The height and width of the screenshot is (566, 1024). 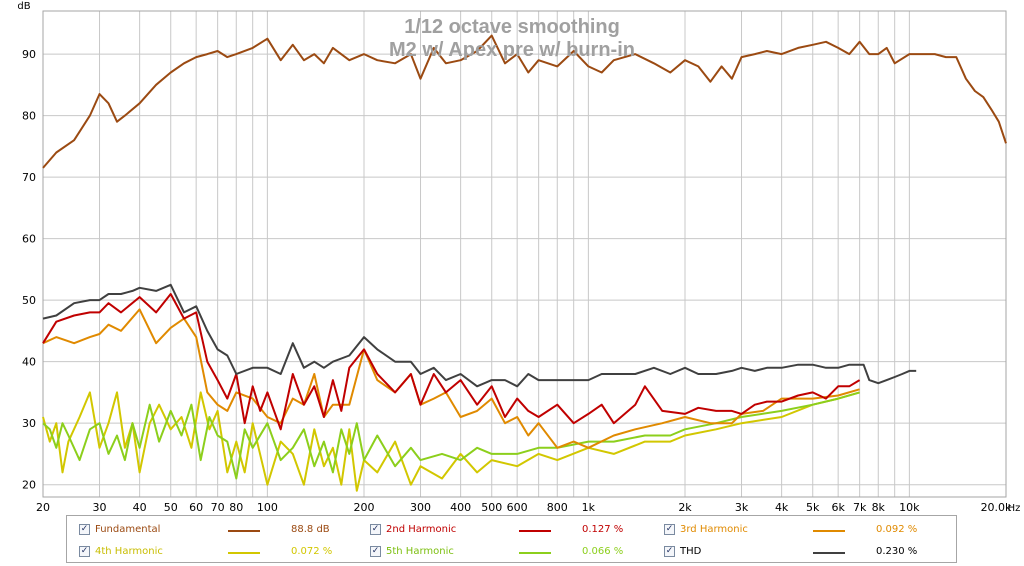 I want to click on legend-label-2nd-harmonic: 2nd Harmonic, so click(x=421, y=529).